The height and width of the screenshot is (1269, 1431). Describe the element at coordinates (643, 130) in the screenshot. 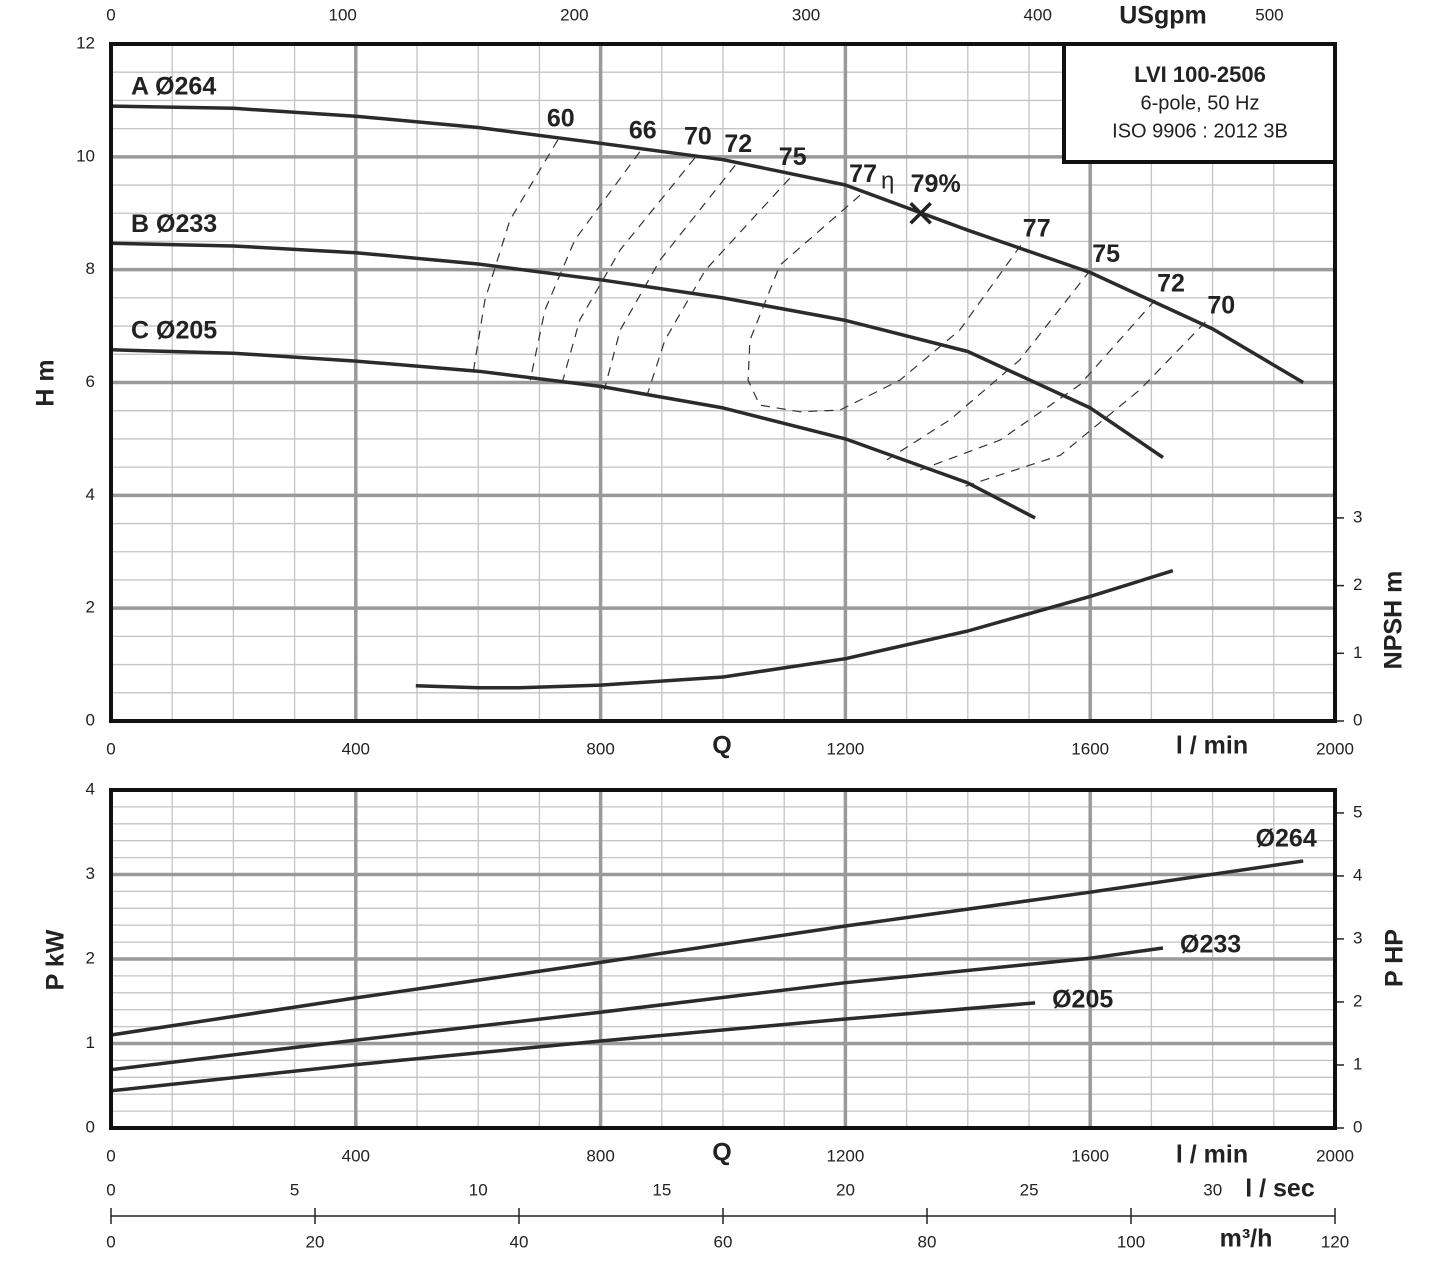

I see `efficiency-label: 66` at that location.